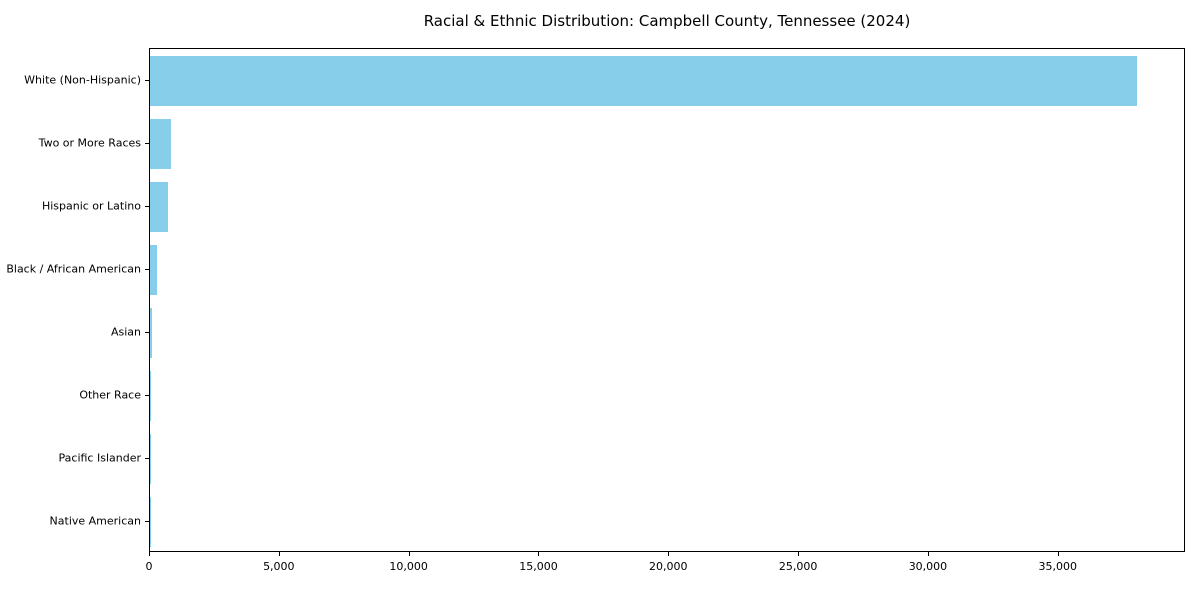  I want to click on x-axis-tick-label: 25,000, so click(798, 566).